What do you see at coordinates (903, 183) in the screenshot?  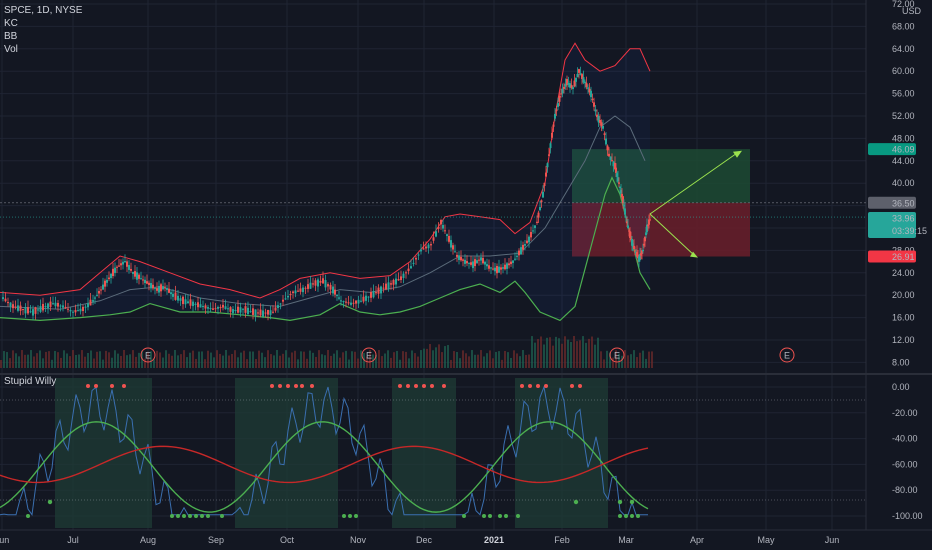 I see `price-tick-label: 40.00` at bounding box center [903, 183].